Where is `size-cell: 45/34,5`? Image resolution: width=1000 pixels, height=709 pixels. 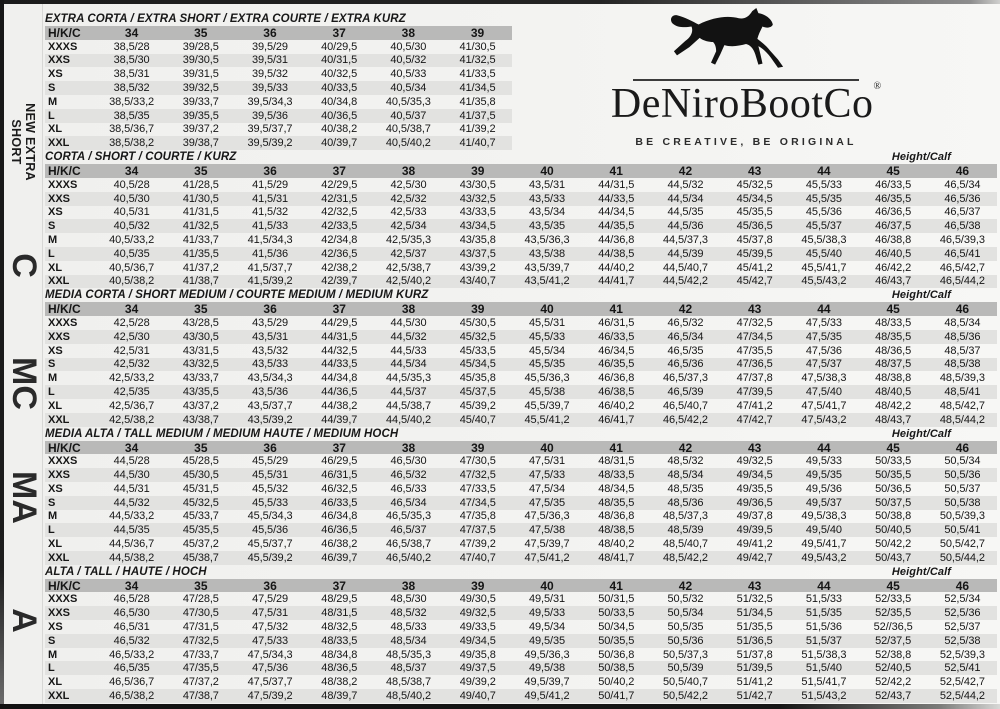 size-cell: 45/34,5 is located at coordinates (754, 198).